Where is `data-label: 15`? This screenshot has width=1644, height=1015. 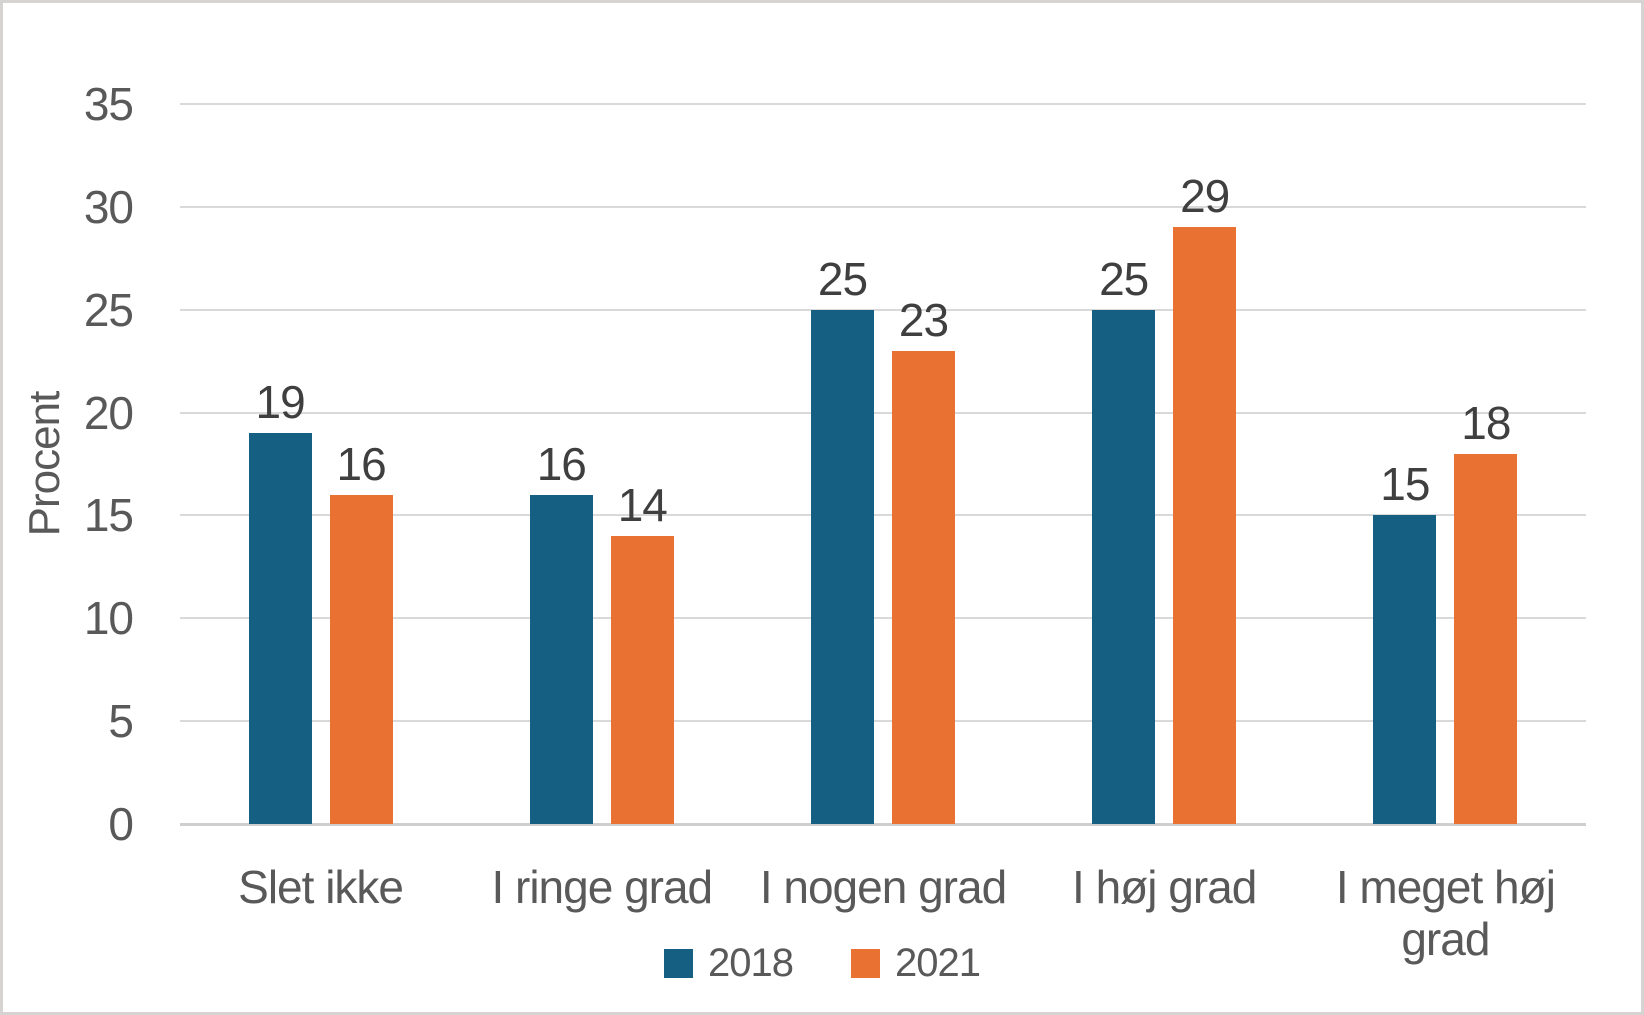
data-label: 15 is located at coordinates (1405, 484).